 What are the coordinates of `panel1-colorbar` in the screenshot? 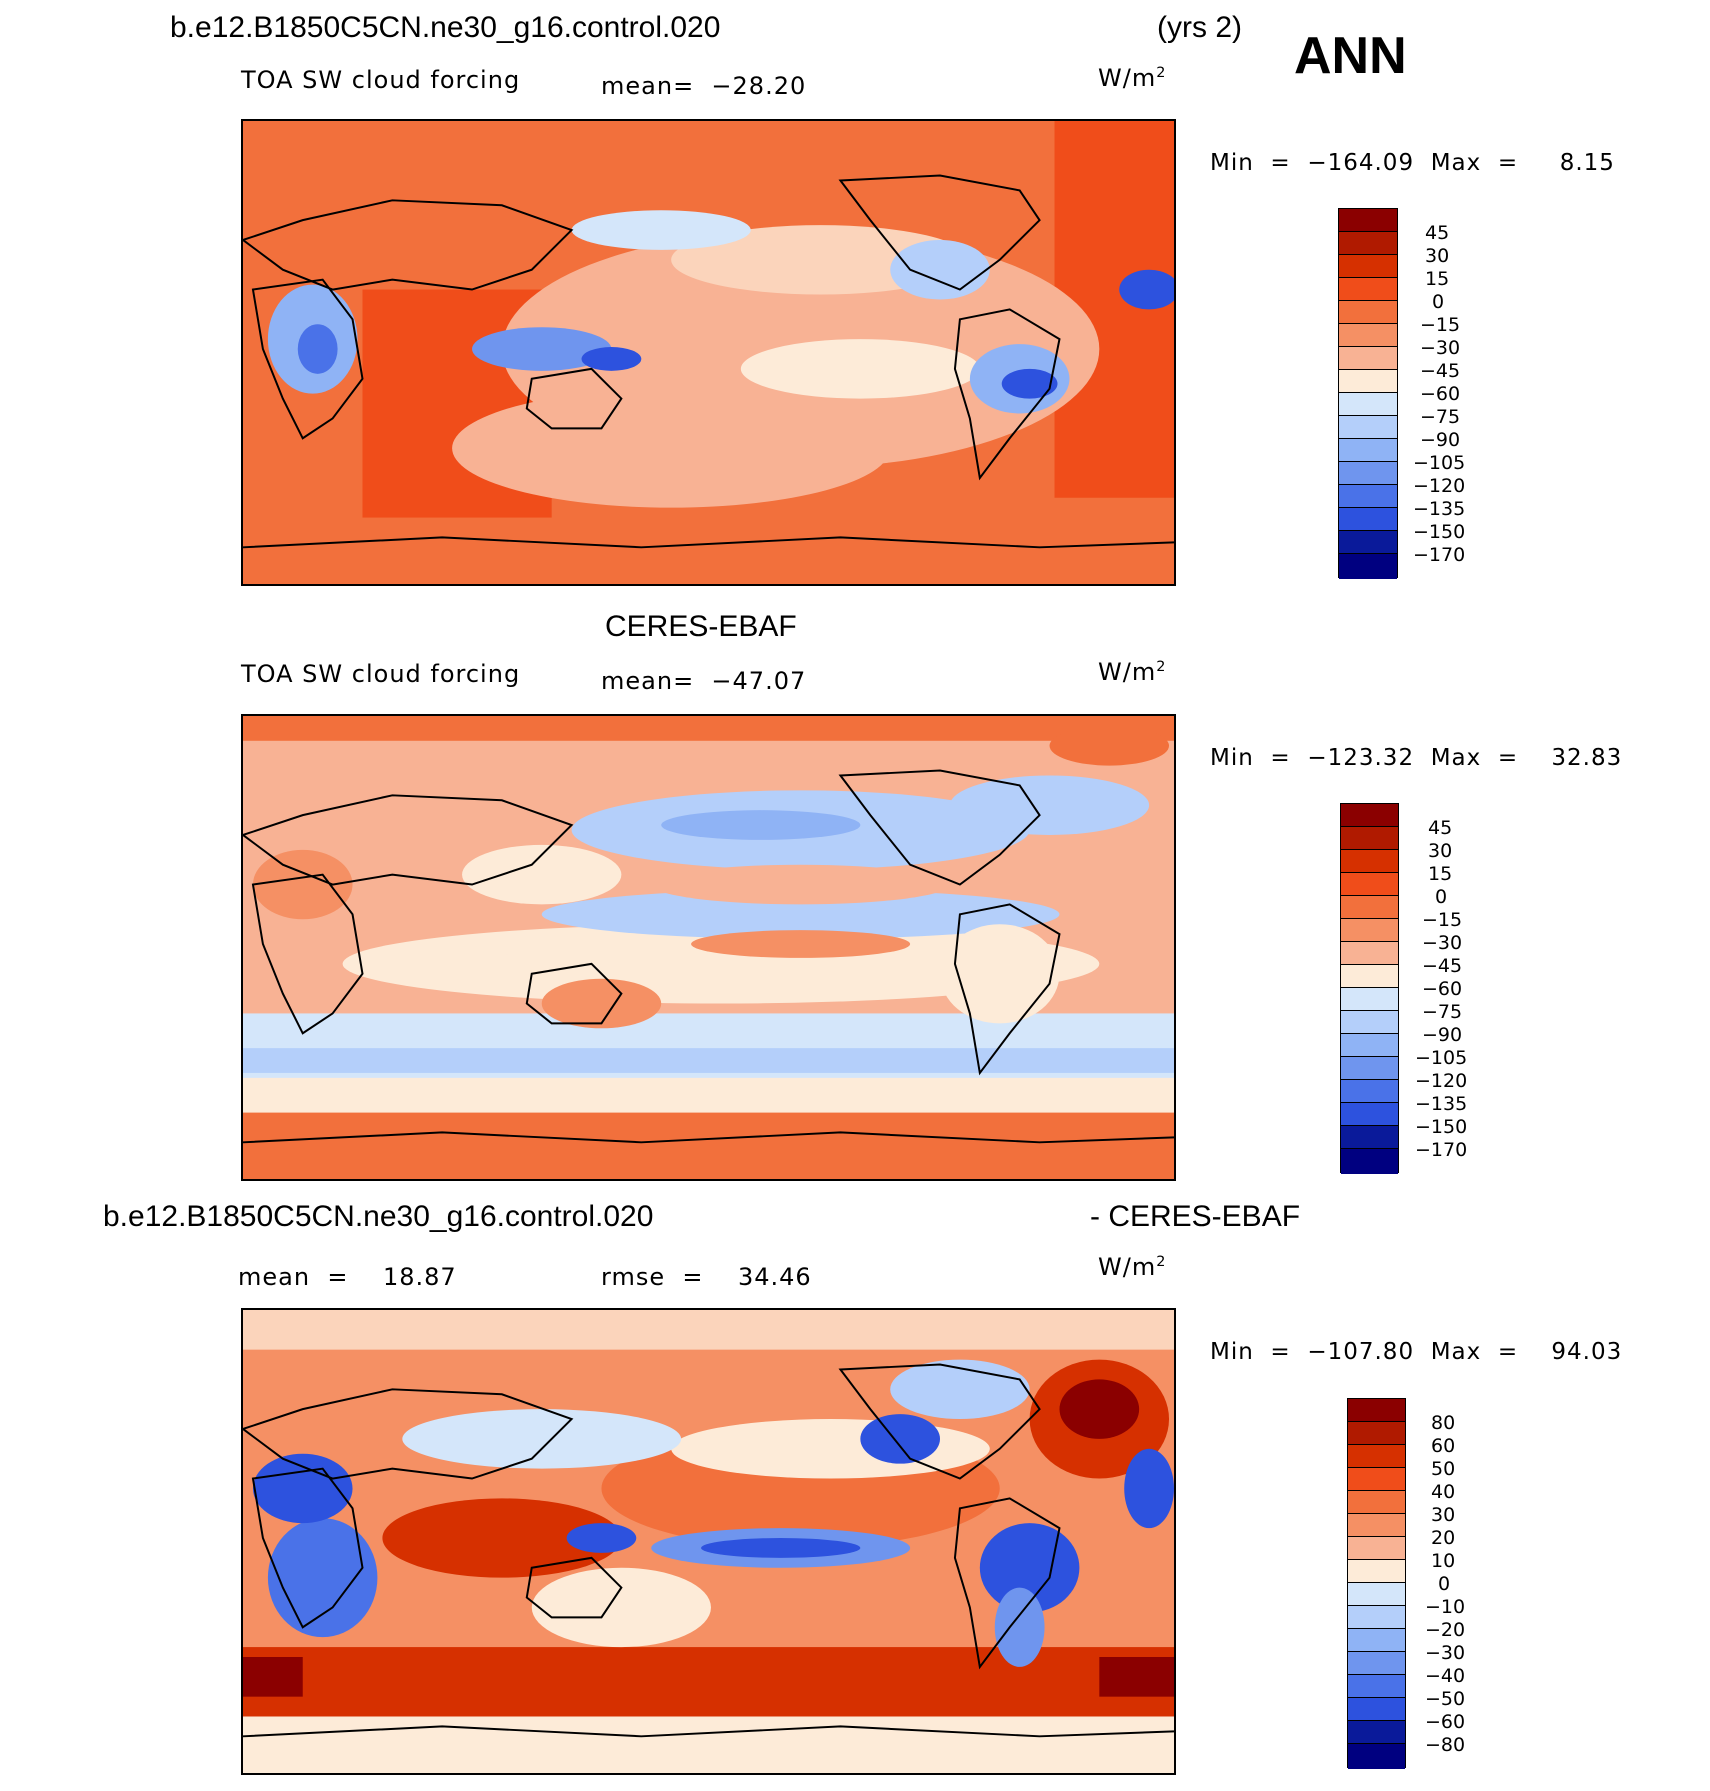 It's located at (1368, 393).